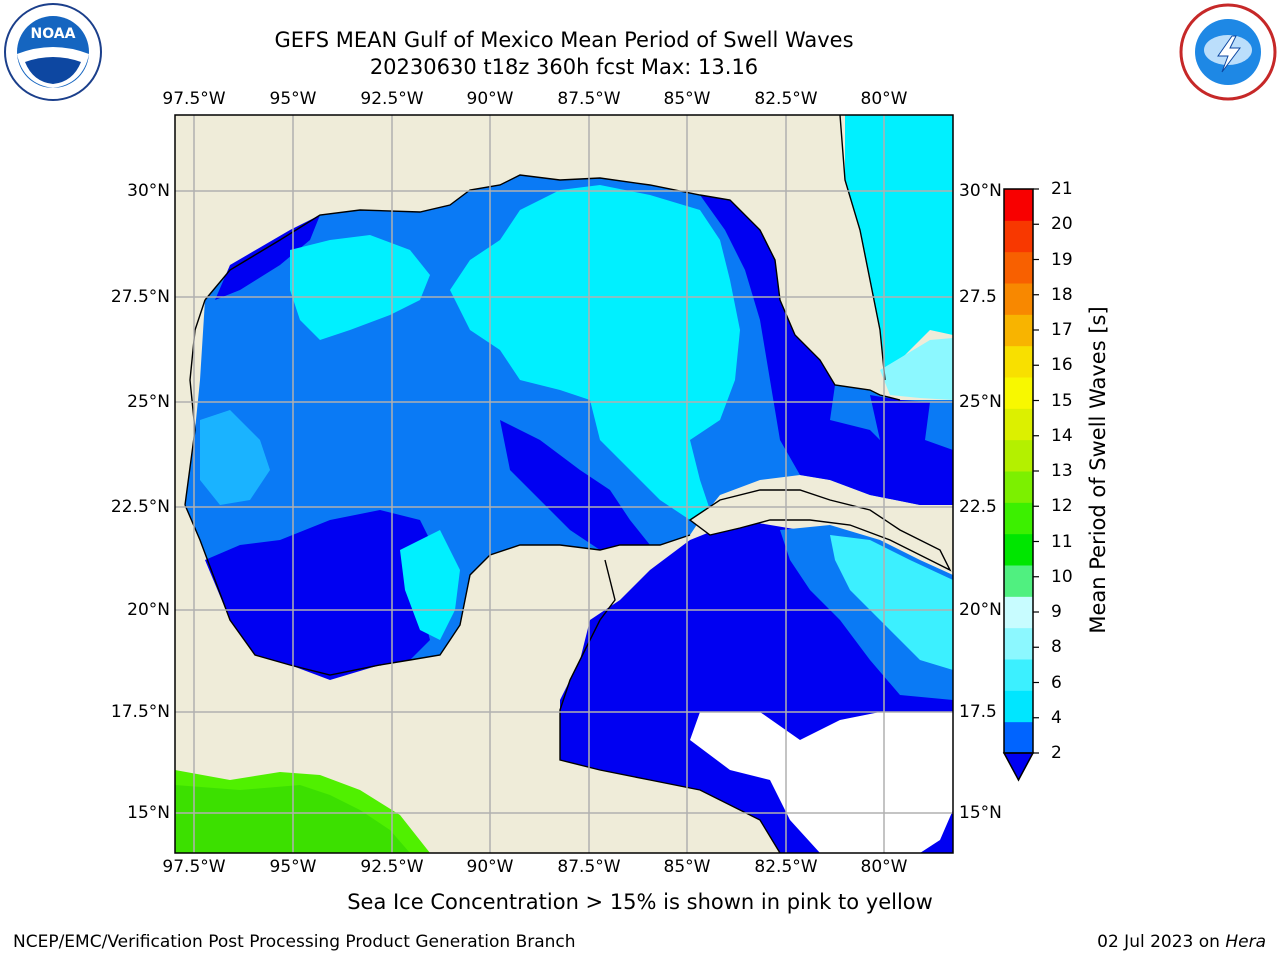  Describe the element at coordinates (786, 867) in the screenshot. I see `lon-tick-bottom: 82.5°W` at that location.